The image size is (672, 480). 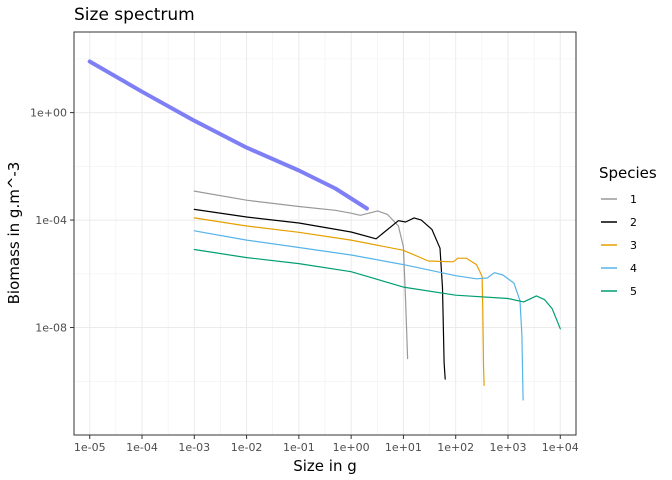 What do you see at coordinates (507, 447) in the screenshot?
I see `x-tick-label: 1e+03` at bounding box center [507, 447].